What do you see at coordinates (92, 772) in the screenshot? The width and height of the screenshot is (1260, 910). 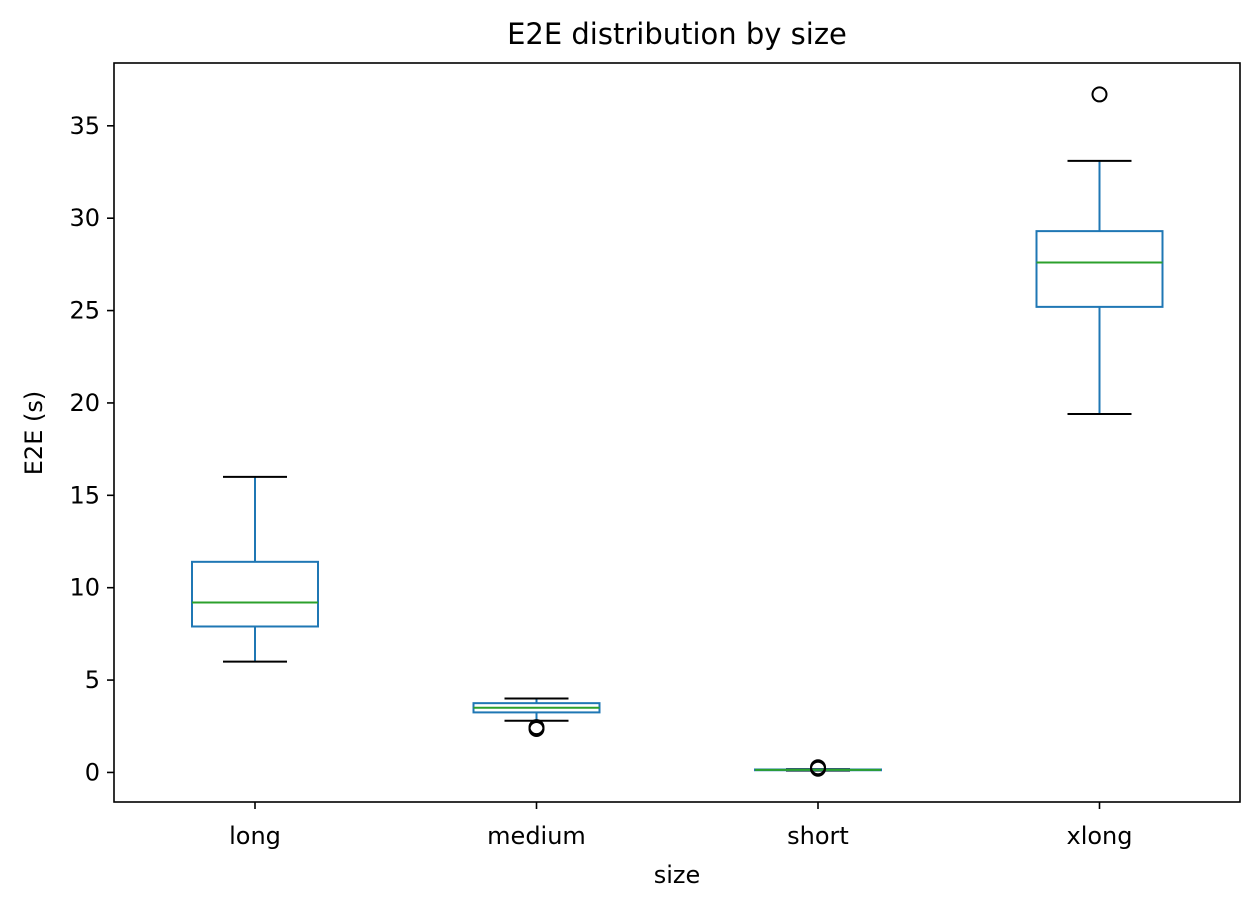 I see `y-tick-label: 0` at bounding box center [92, 772].